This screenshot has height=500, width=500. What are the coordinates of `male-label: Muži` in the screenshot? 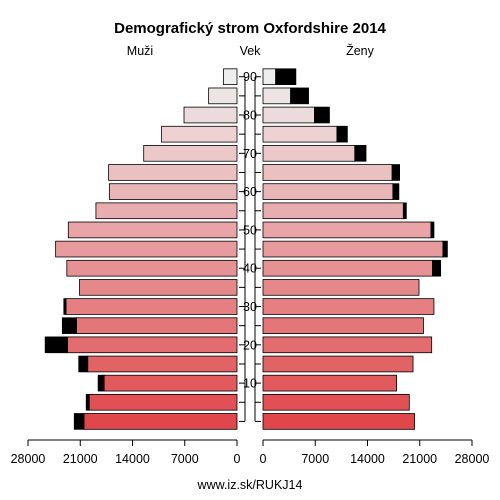 It's located at (140, 51).